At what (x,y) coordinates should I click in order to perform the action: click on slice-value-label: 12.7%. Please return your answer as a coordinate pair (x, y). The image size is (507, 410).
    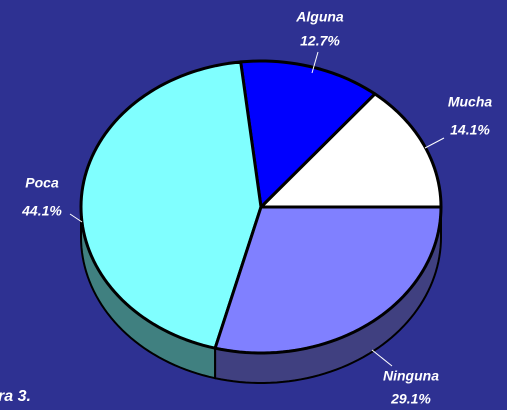
    Looking at the image, I should click on (320, 41).